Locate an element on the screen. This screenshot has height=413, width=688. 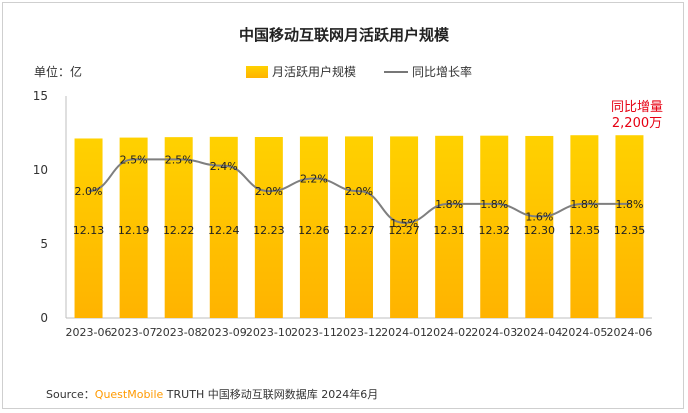
callout-title: 同比增量 is located at coordinates (636, 107).